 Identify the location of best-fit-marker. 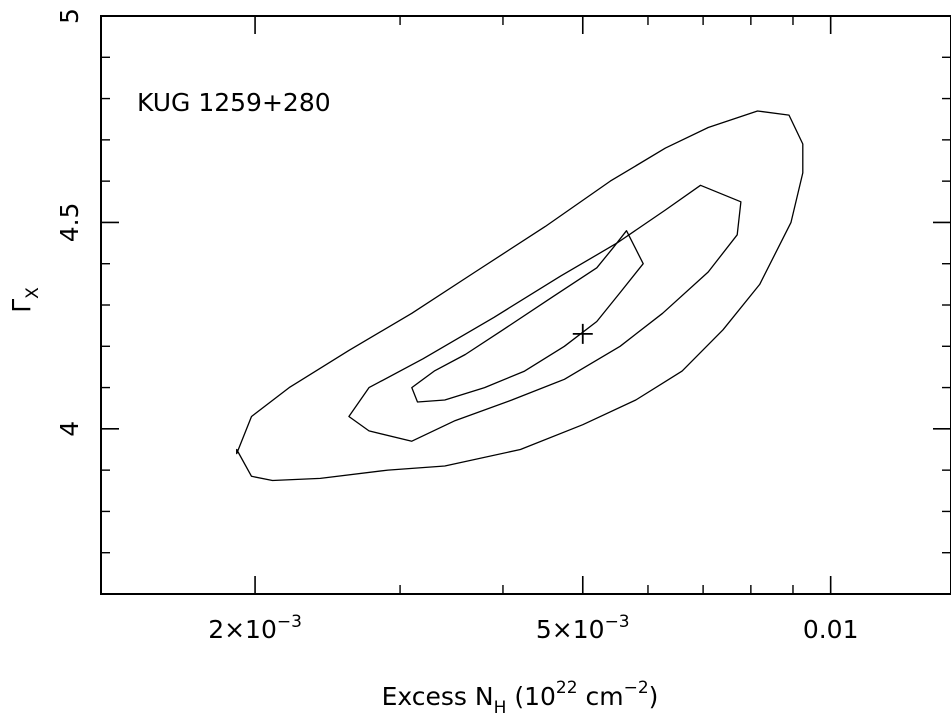
(582, 333).